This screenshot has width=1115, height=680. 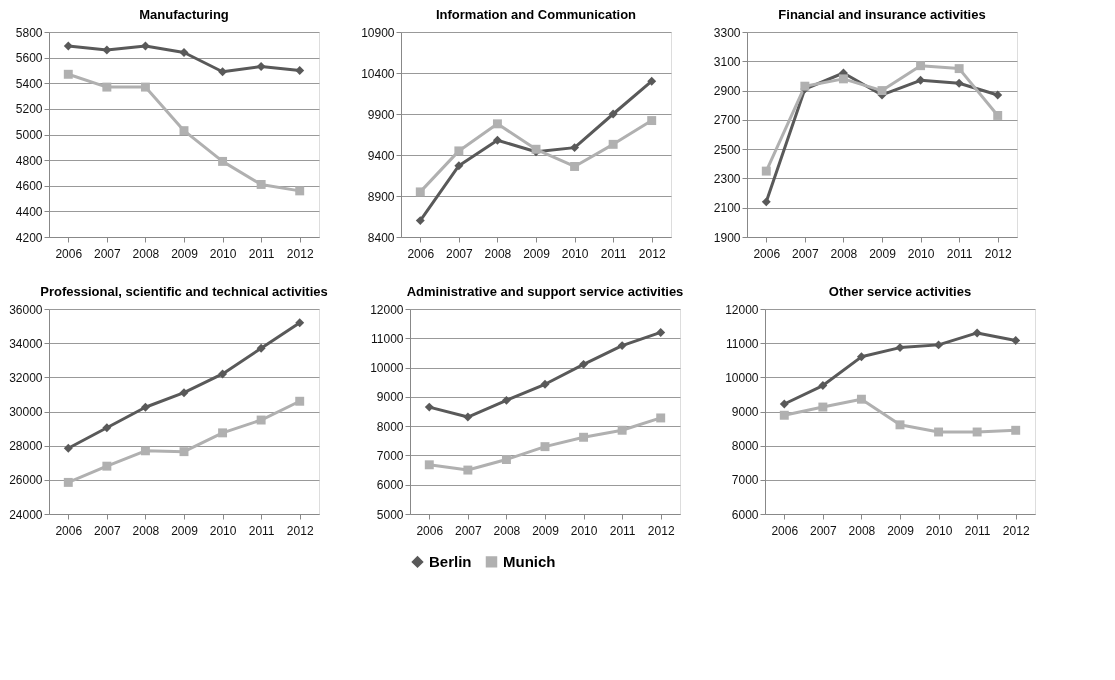 I want to click on y-tick-label: 36000, so click(x=26, y=309).